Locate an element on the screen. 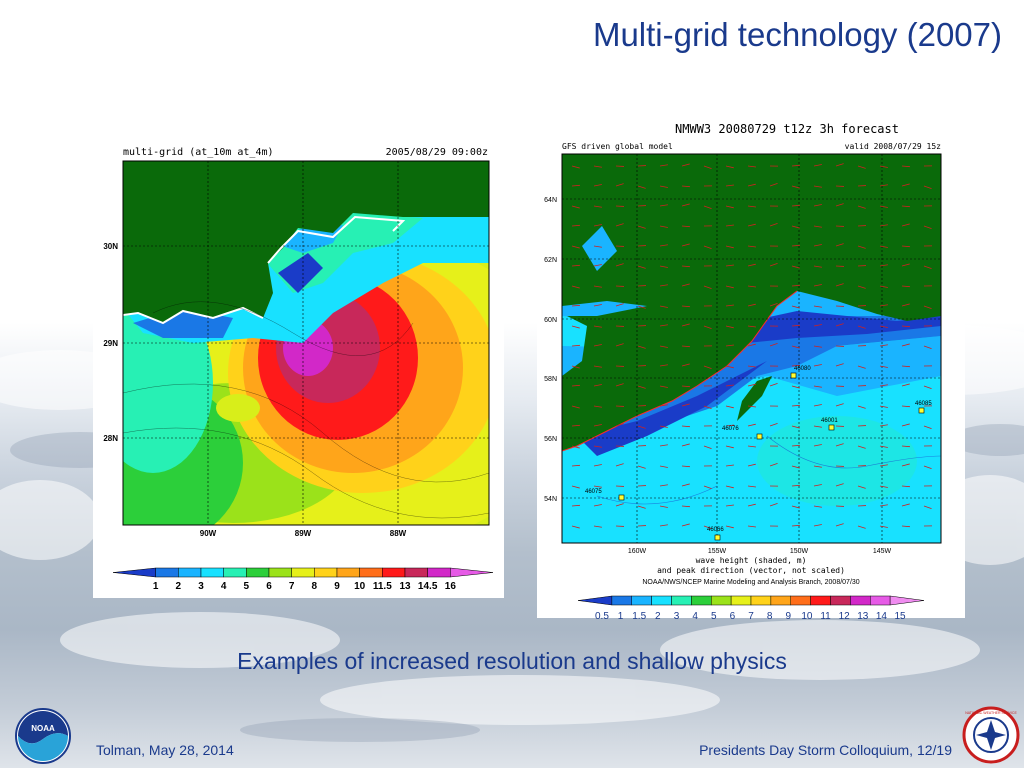  colorbar-tick-label: 2 is located at coordinates (179, 586).